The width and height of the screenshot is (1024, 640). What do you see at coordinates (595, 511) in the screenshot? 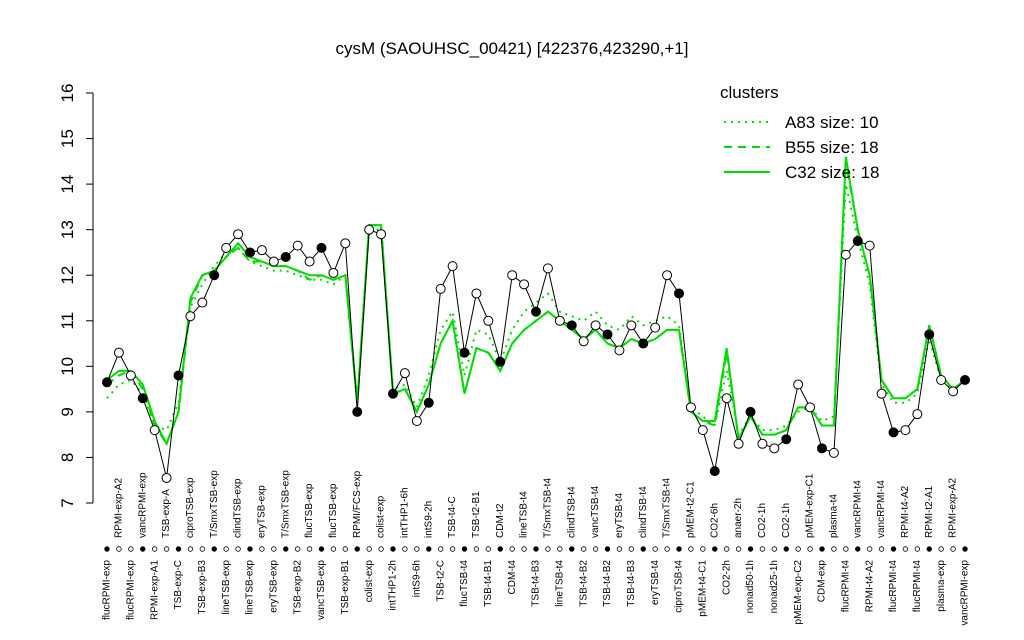
I see `x-tick-label: vancTSB-t4` at bounding box center [595, 511].